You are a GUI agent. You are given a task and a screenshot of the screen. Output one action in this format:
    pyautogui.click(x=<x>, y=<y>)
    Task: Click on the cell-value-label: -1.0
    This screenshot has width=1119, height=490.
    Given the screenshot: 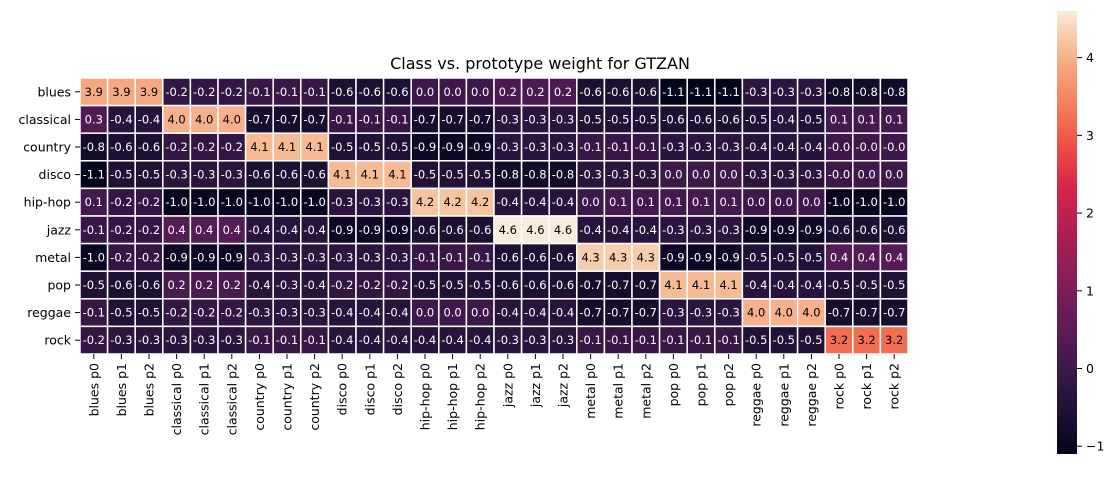 What is the action you would take?
    pyautogui.click(x=894, y=202)
    